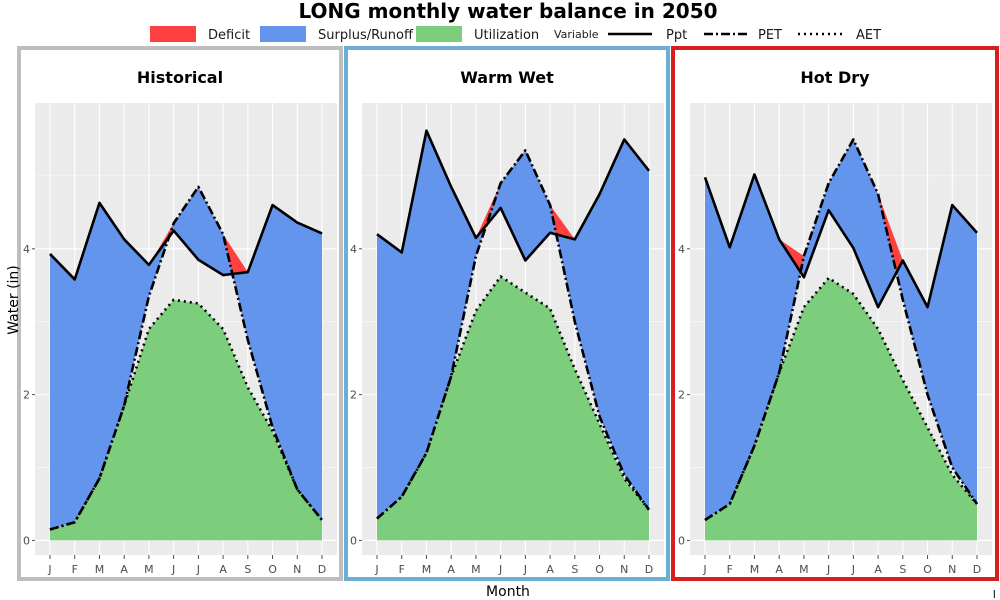 Image resolution: width=1000 pixels, height=600 pixels. Describe the element at coordinates (676, 35) in the screenshot. I see `legend-line-label-0: Ppt` at that location.